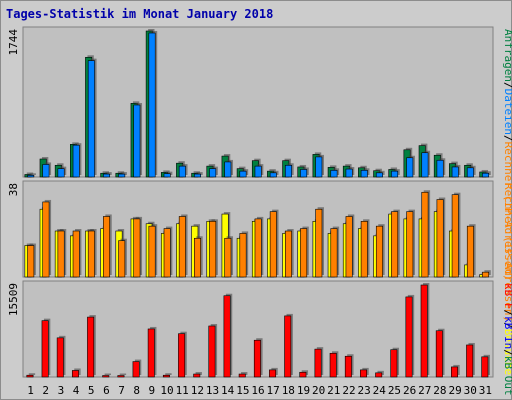  What do you see at coordinates (258, 248) in the screenshot?
I see `bar-sites-rechner-ip-adressen--16` at bounding box center [258, 248].